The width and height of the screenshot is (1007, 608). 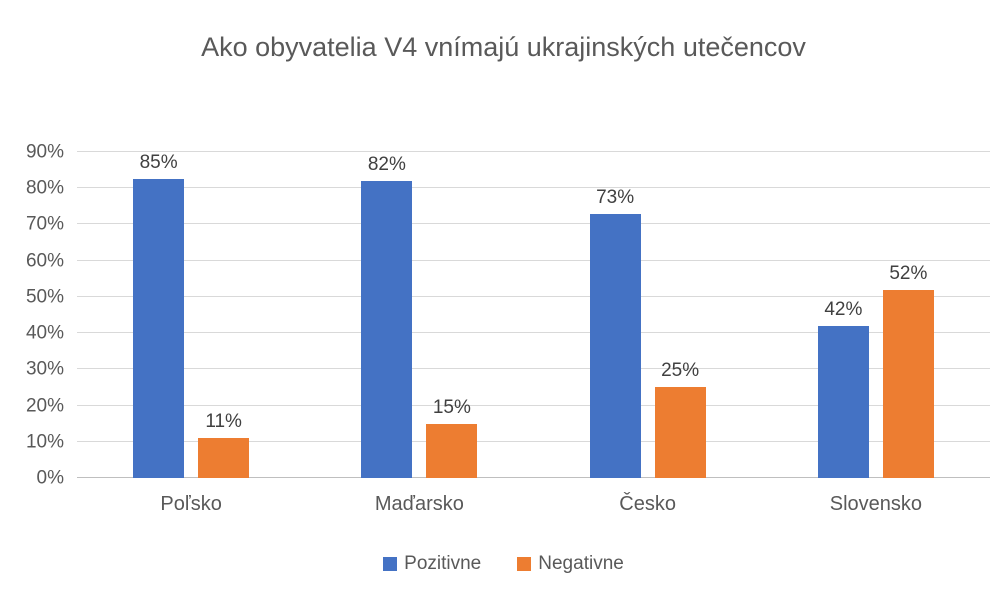 I want to click on category-label: Česko, so click(x=647, y=504).